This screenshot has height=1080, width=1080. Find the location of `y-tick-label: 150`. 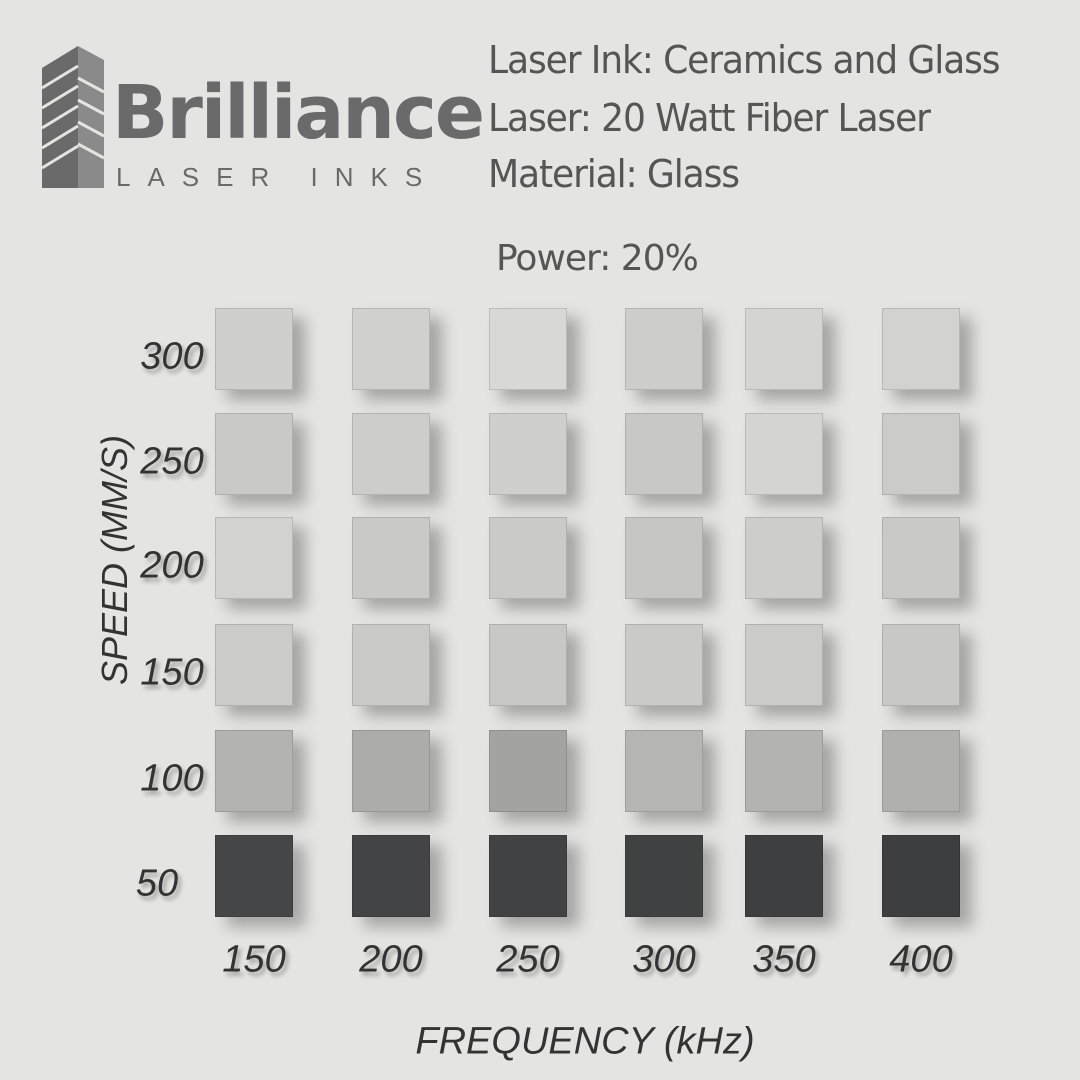

y-tick-label: 150 is located at coordinates (172, 672).